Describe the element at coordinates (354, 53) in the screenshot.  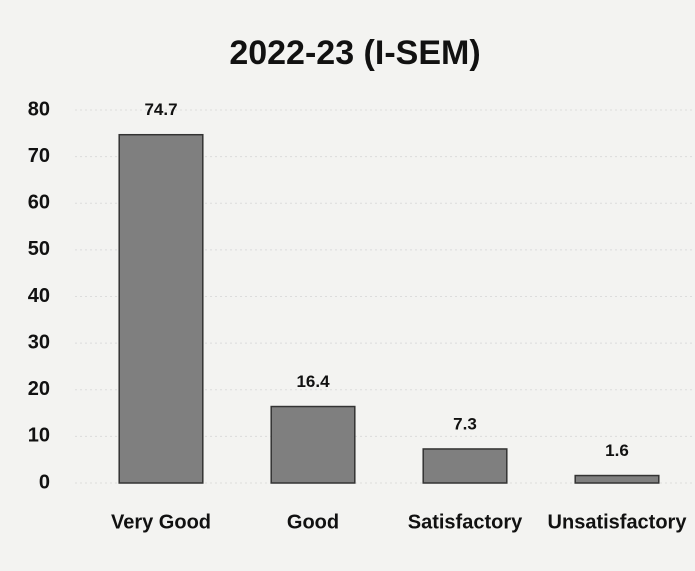
I see `chart-title: 2022-23 (I-SEM)` at that location.